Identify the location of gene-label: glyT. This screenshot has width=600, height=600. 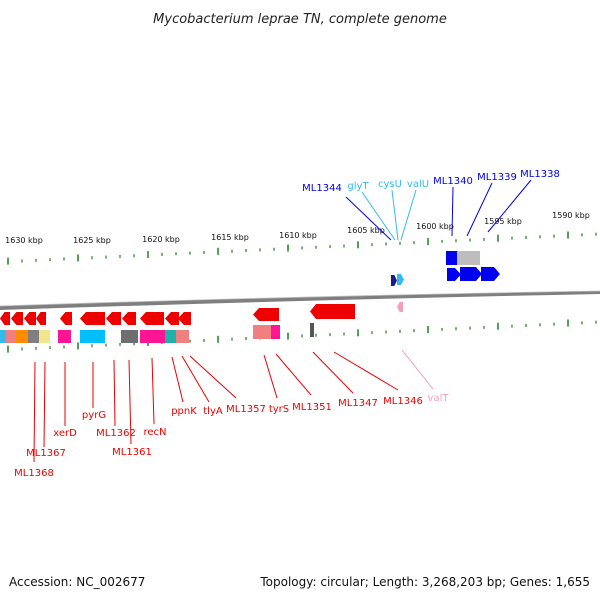
(358, 186).